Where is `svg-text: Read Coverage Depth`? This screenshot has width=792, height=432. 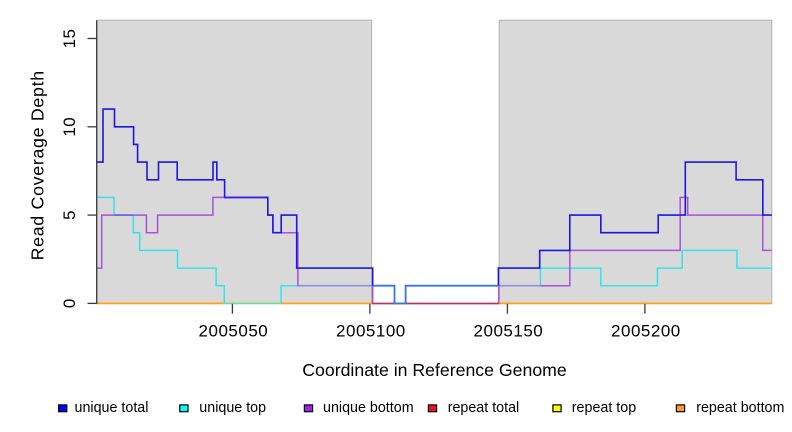
svg-text: Read Coverage Depth is located at coordinates (38, 165).